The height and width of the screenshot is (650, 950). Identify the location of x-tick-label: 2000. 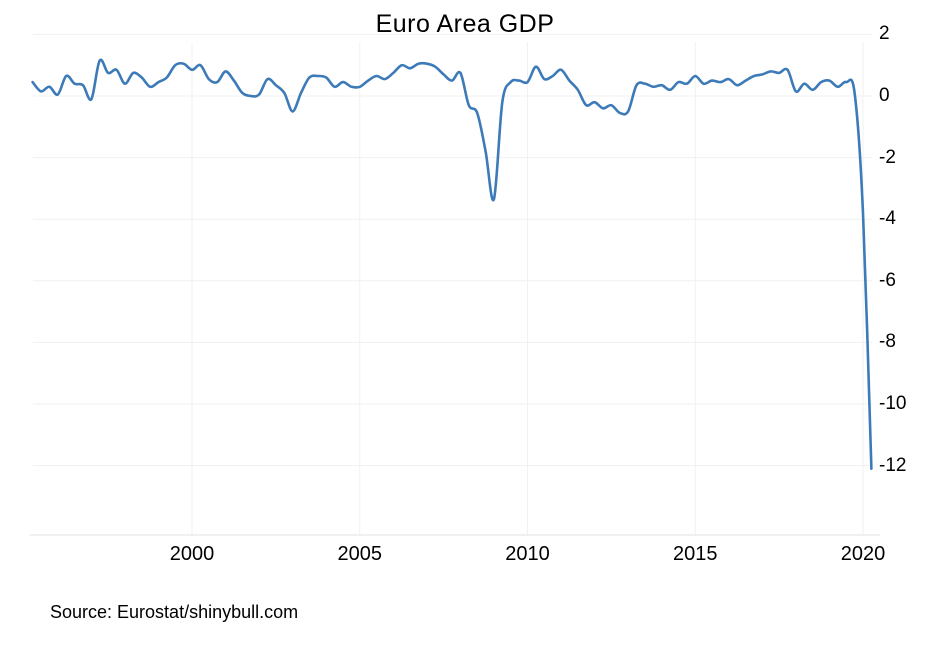
(192, 554).